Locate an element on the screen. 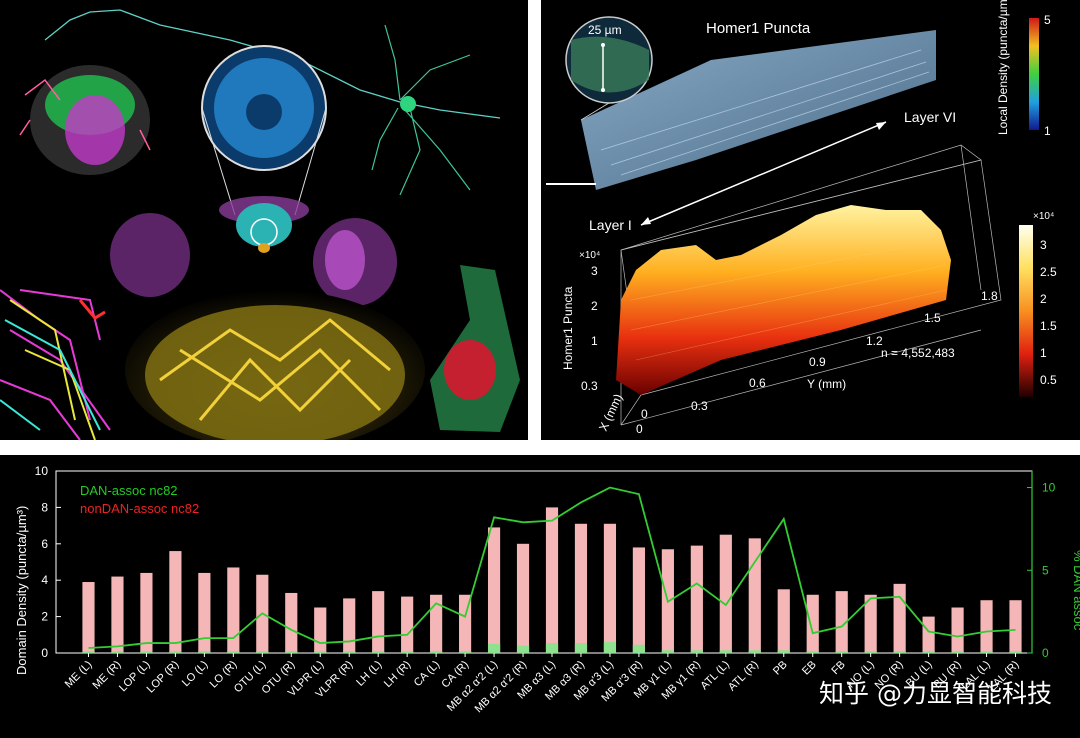  density-slab is located at coordinates (758, 110).